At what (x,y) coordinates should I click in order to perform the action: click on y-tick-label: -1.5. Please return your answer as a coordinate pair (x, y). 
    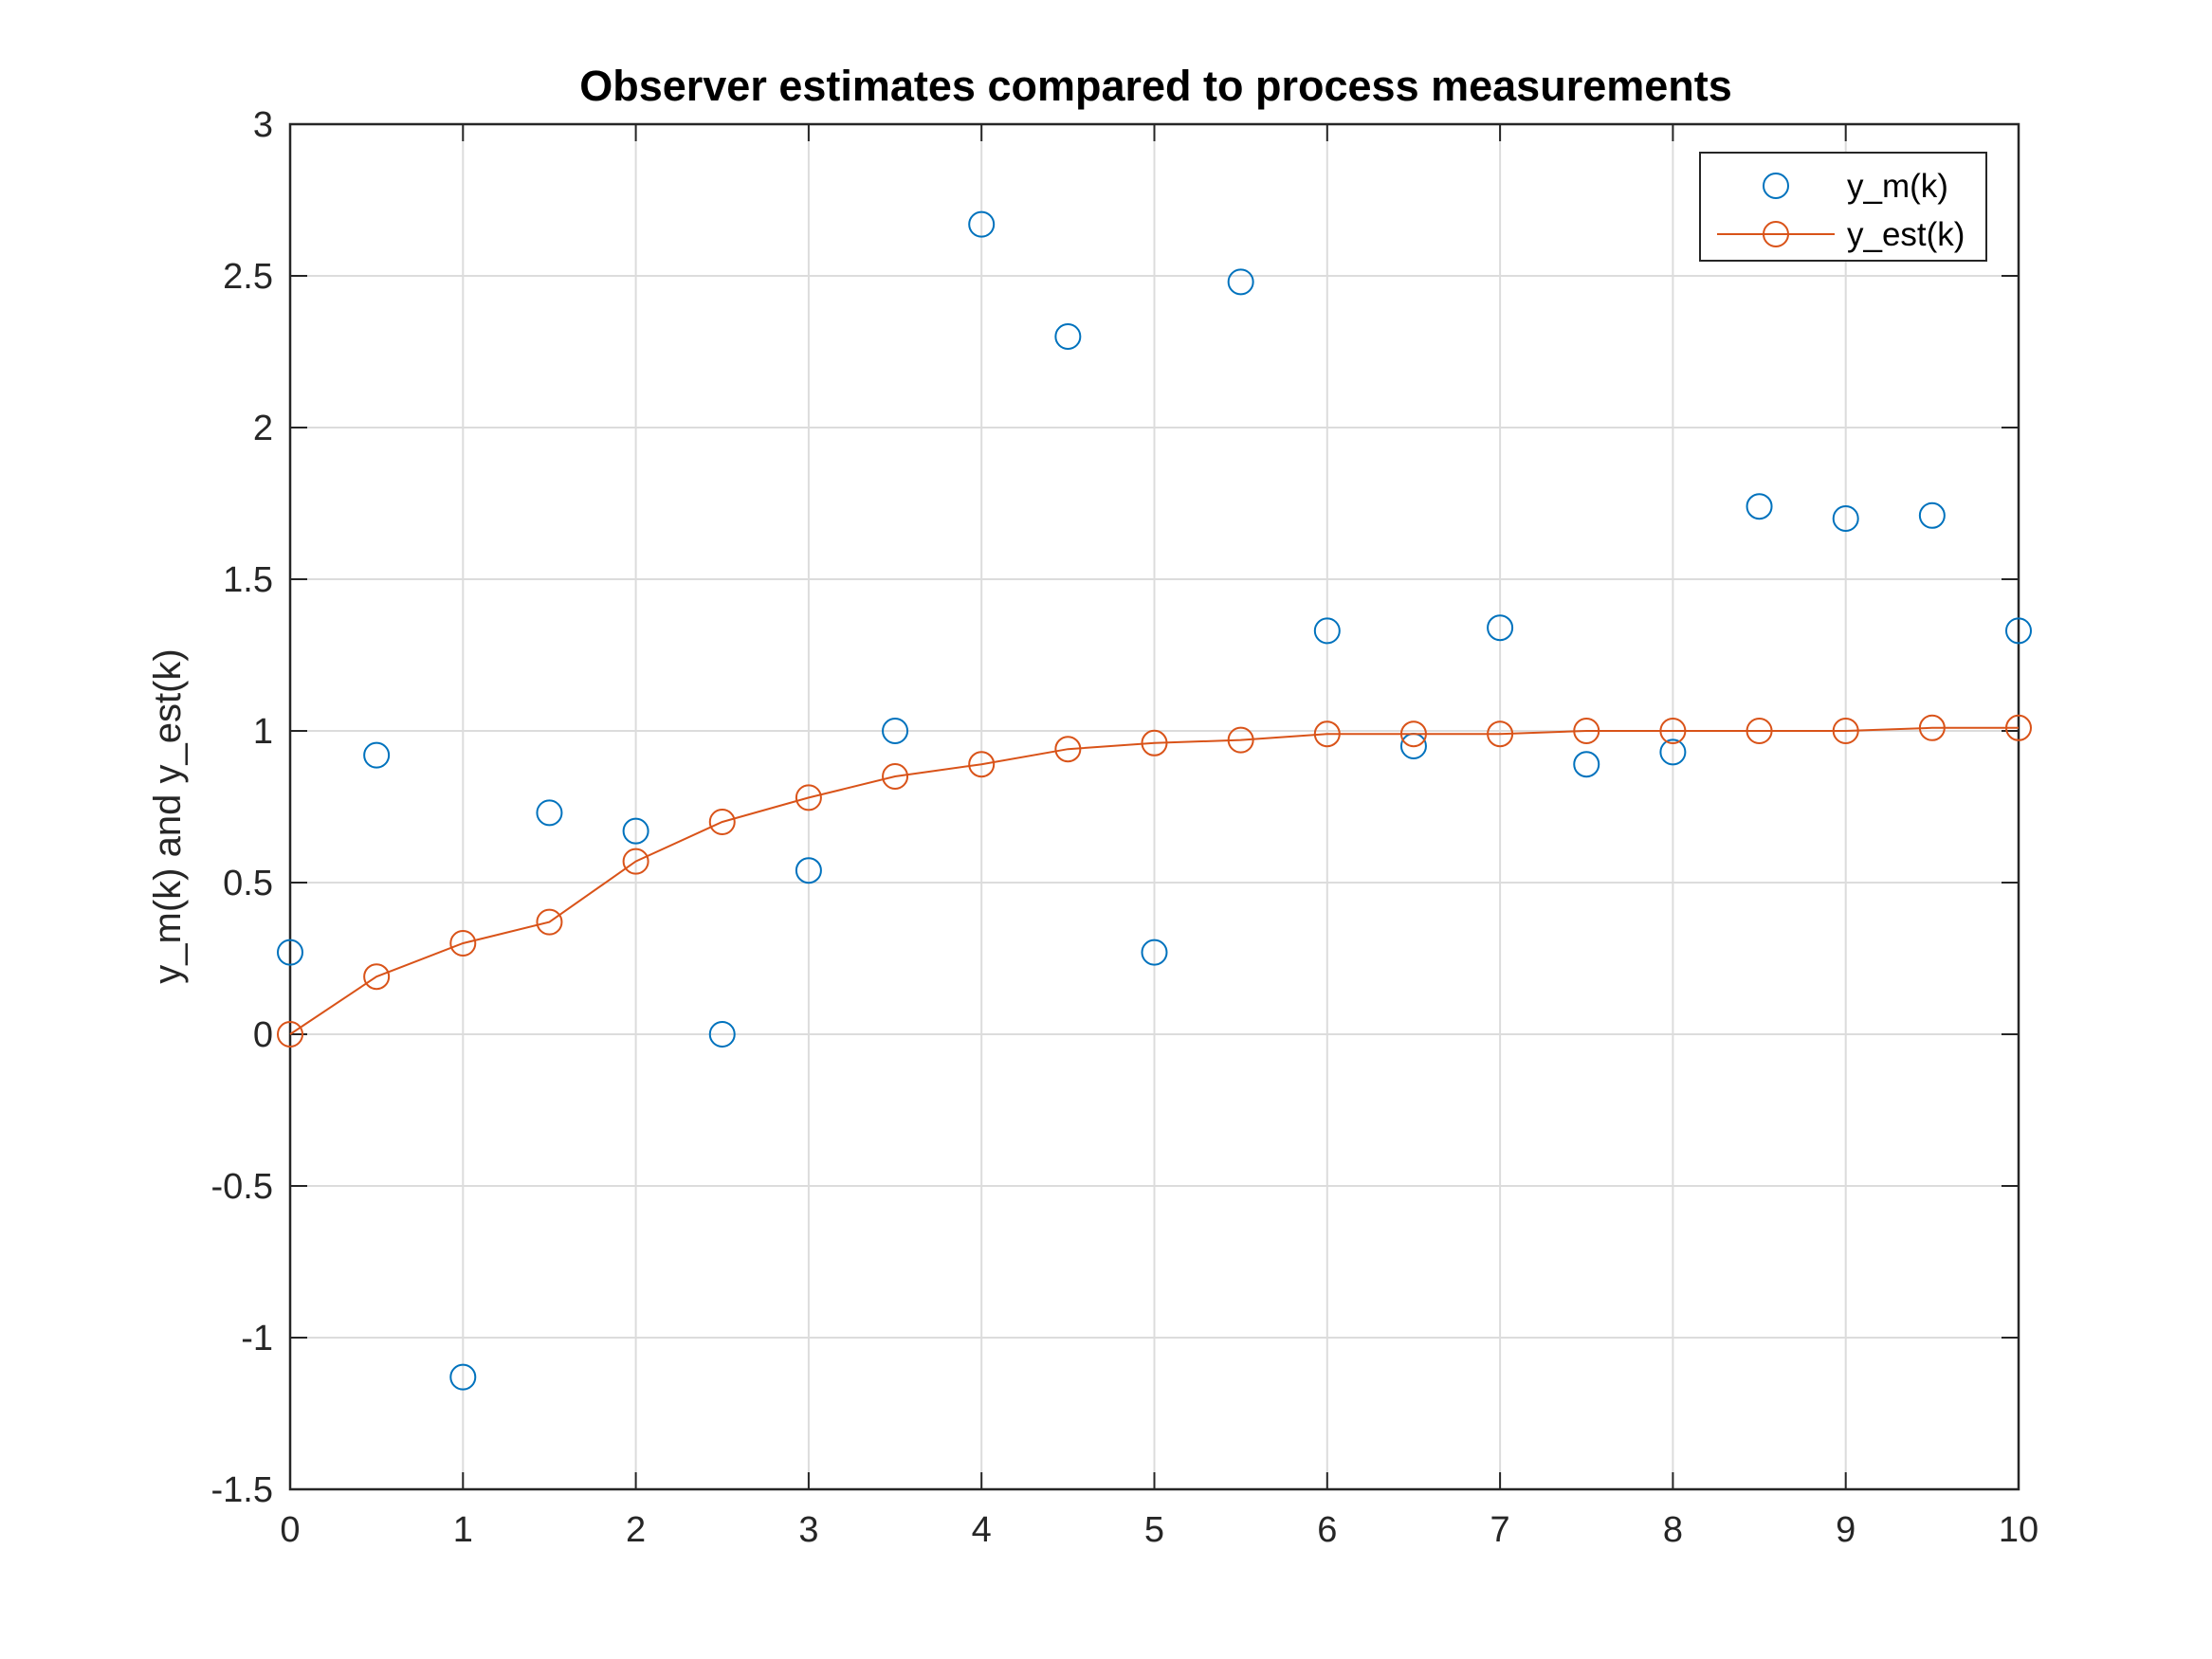
    Looking at the image, I should click on (242, 1490).